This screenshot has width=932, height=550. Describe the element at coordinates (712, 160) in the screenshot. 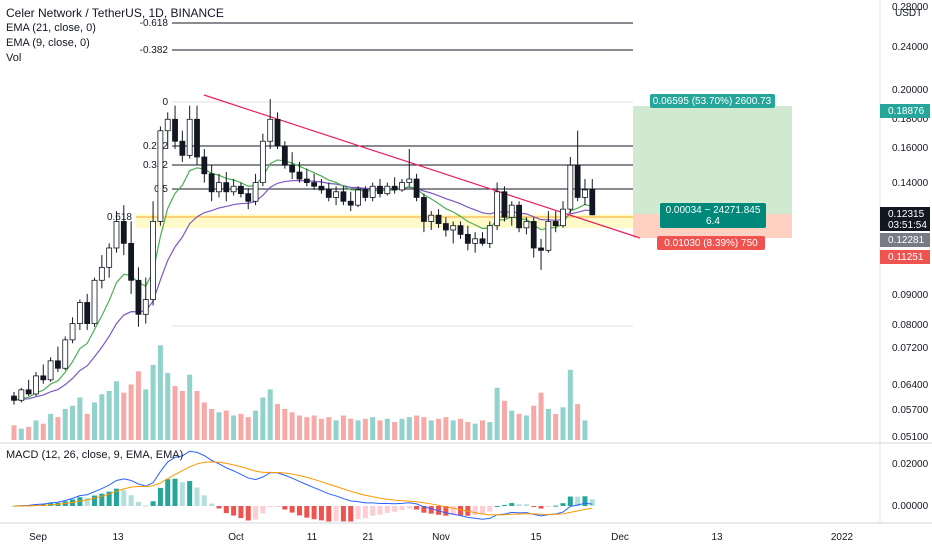

I see `profit-zone` at that location.